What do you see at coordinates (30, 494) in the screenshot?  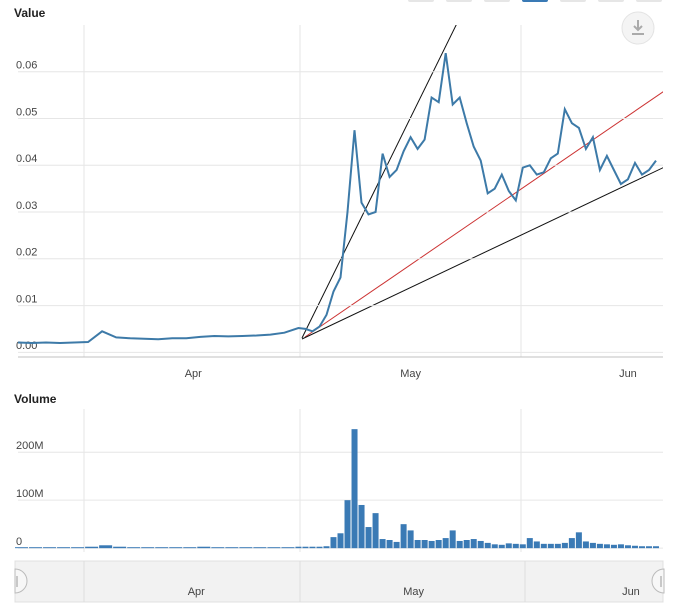 I see `y-tick-label: 100M` at bounding box center [30, 494].